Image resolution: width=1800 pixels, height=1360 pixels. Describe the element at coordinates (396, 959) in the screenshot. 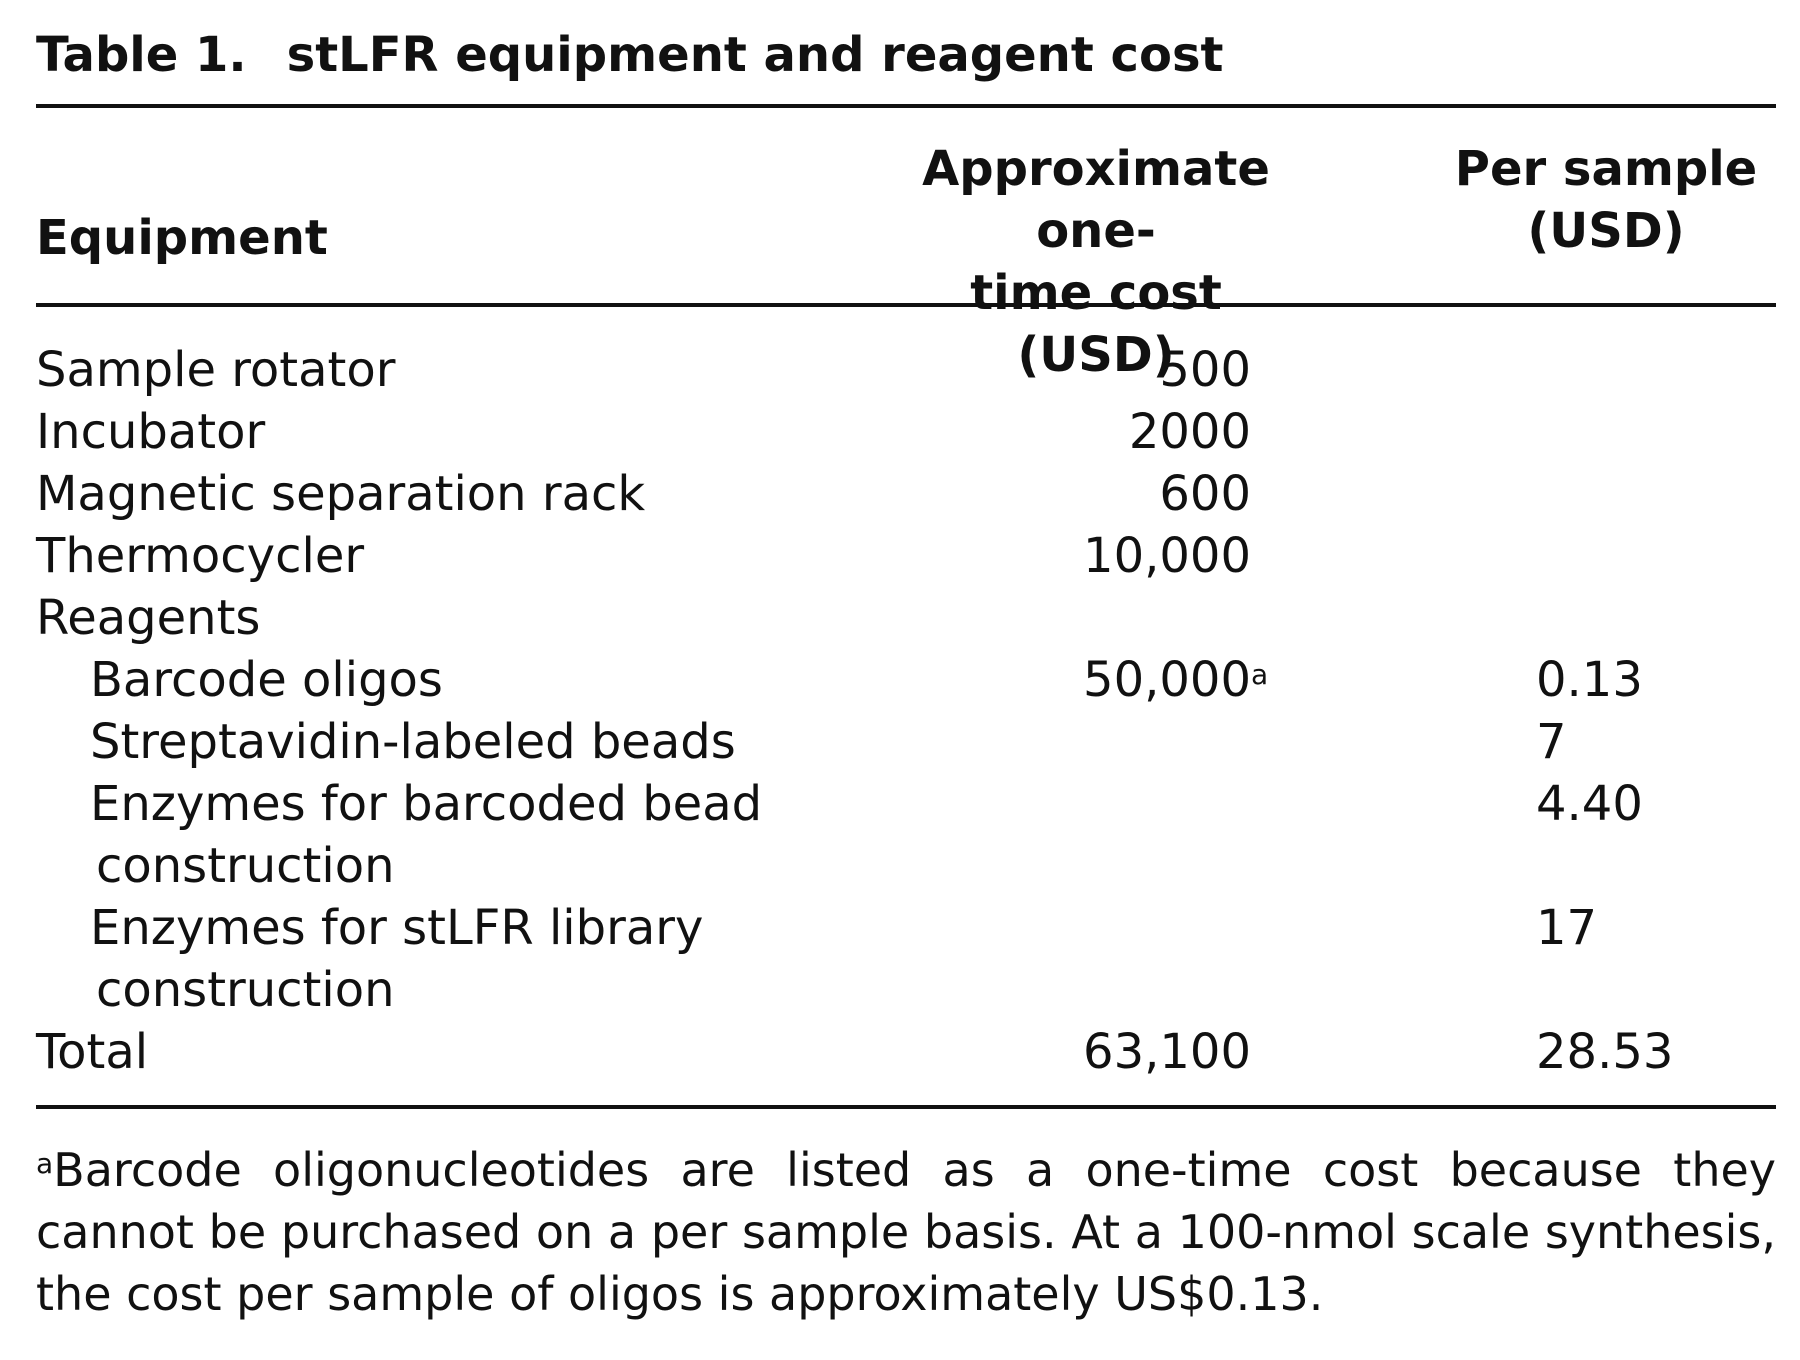

I see `row-label: Enzymes for stLFR library construction` at that location.